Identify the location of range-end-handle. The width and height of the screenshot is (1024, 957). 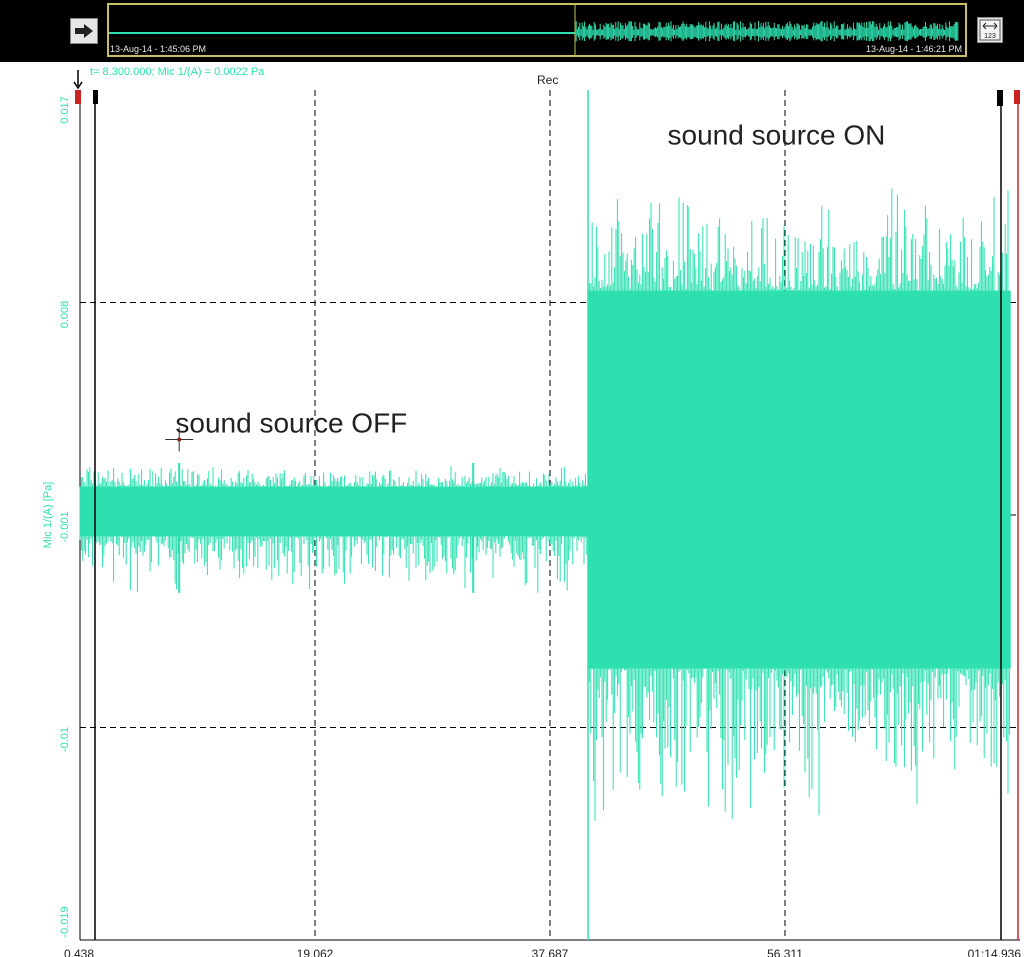
(1000, 98).